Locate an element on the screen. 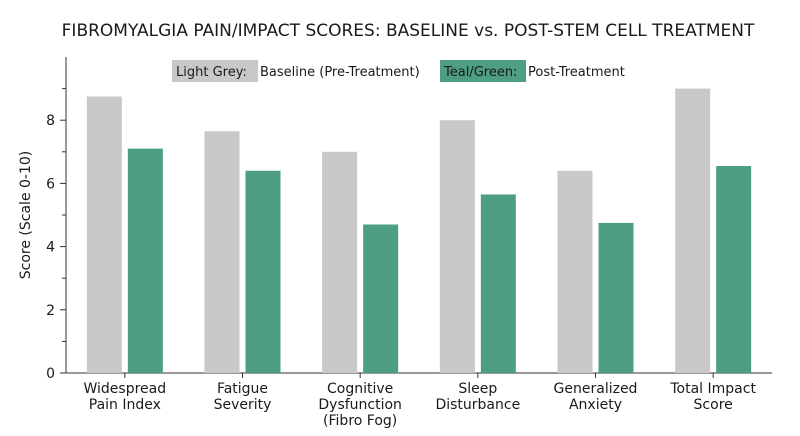 The width and height of the screenshot is (800, 436). x-tick-label: Cognitive Dysfunction (Fibro Fog) is located at coordinates (360, 405).